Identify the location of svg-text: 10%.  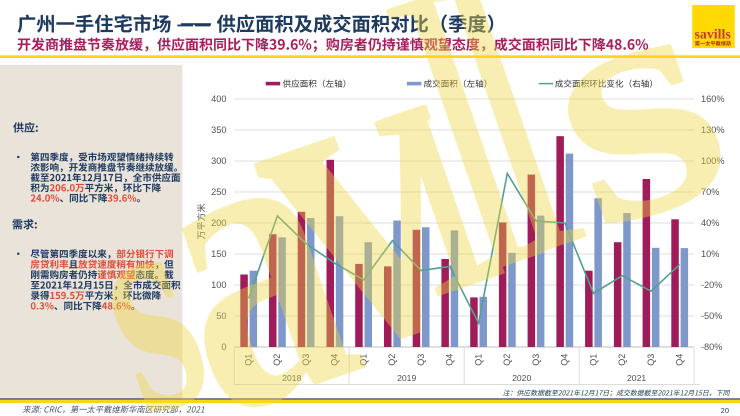
(710, 254).